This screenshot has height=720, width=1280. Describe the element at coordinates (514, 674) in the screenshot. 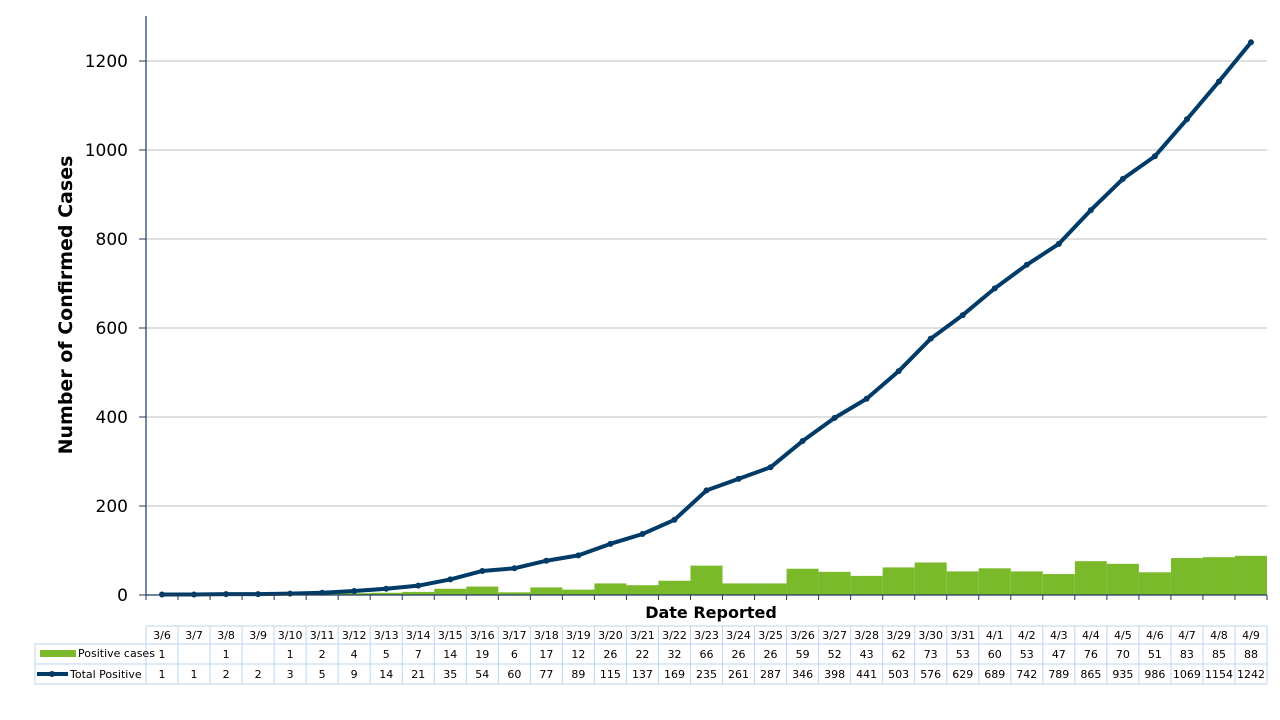

I see `svg-text: 60` at that location.